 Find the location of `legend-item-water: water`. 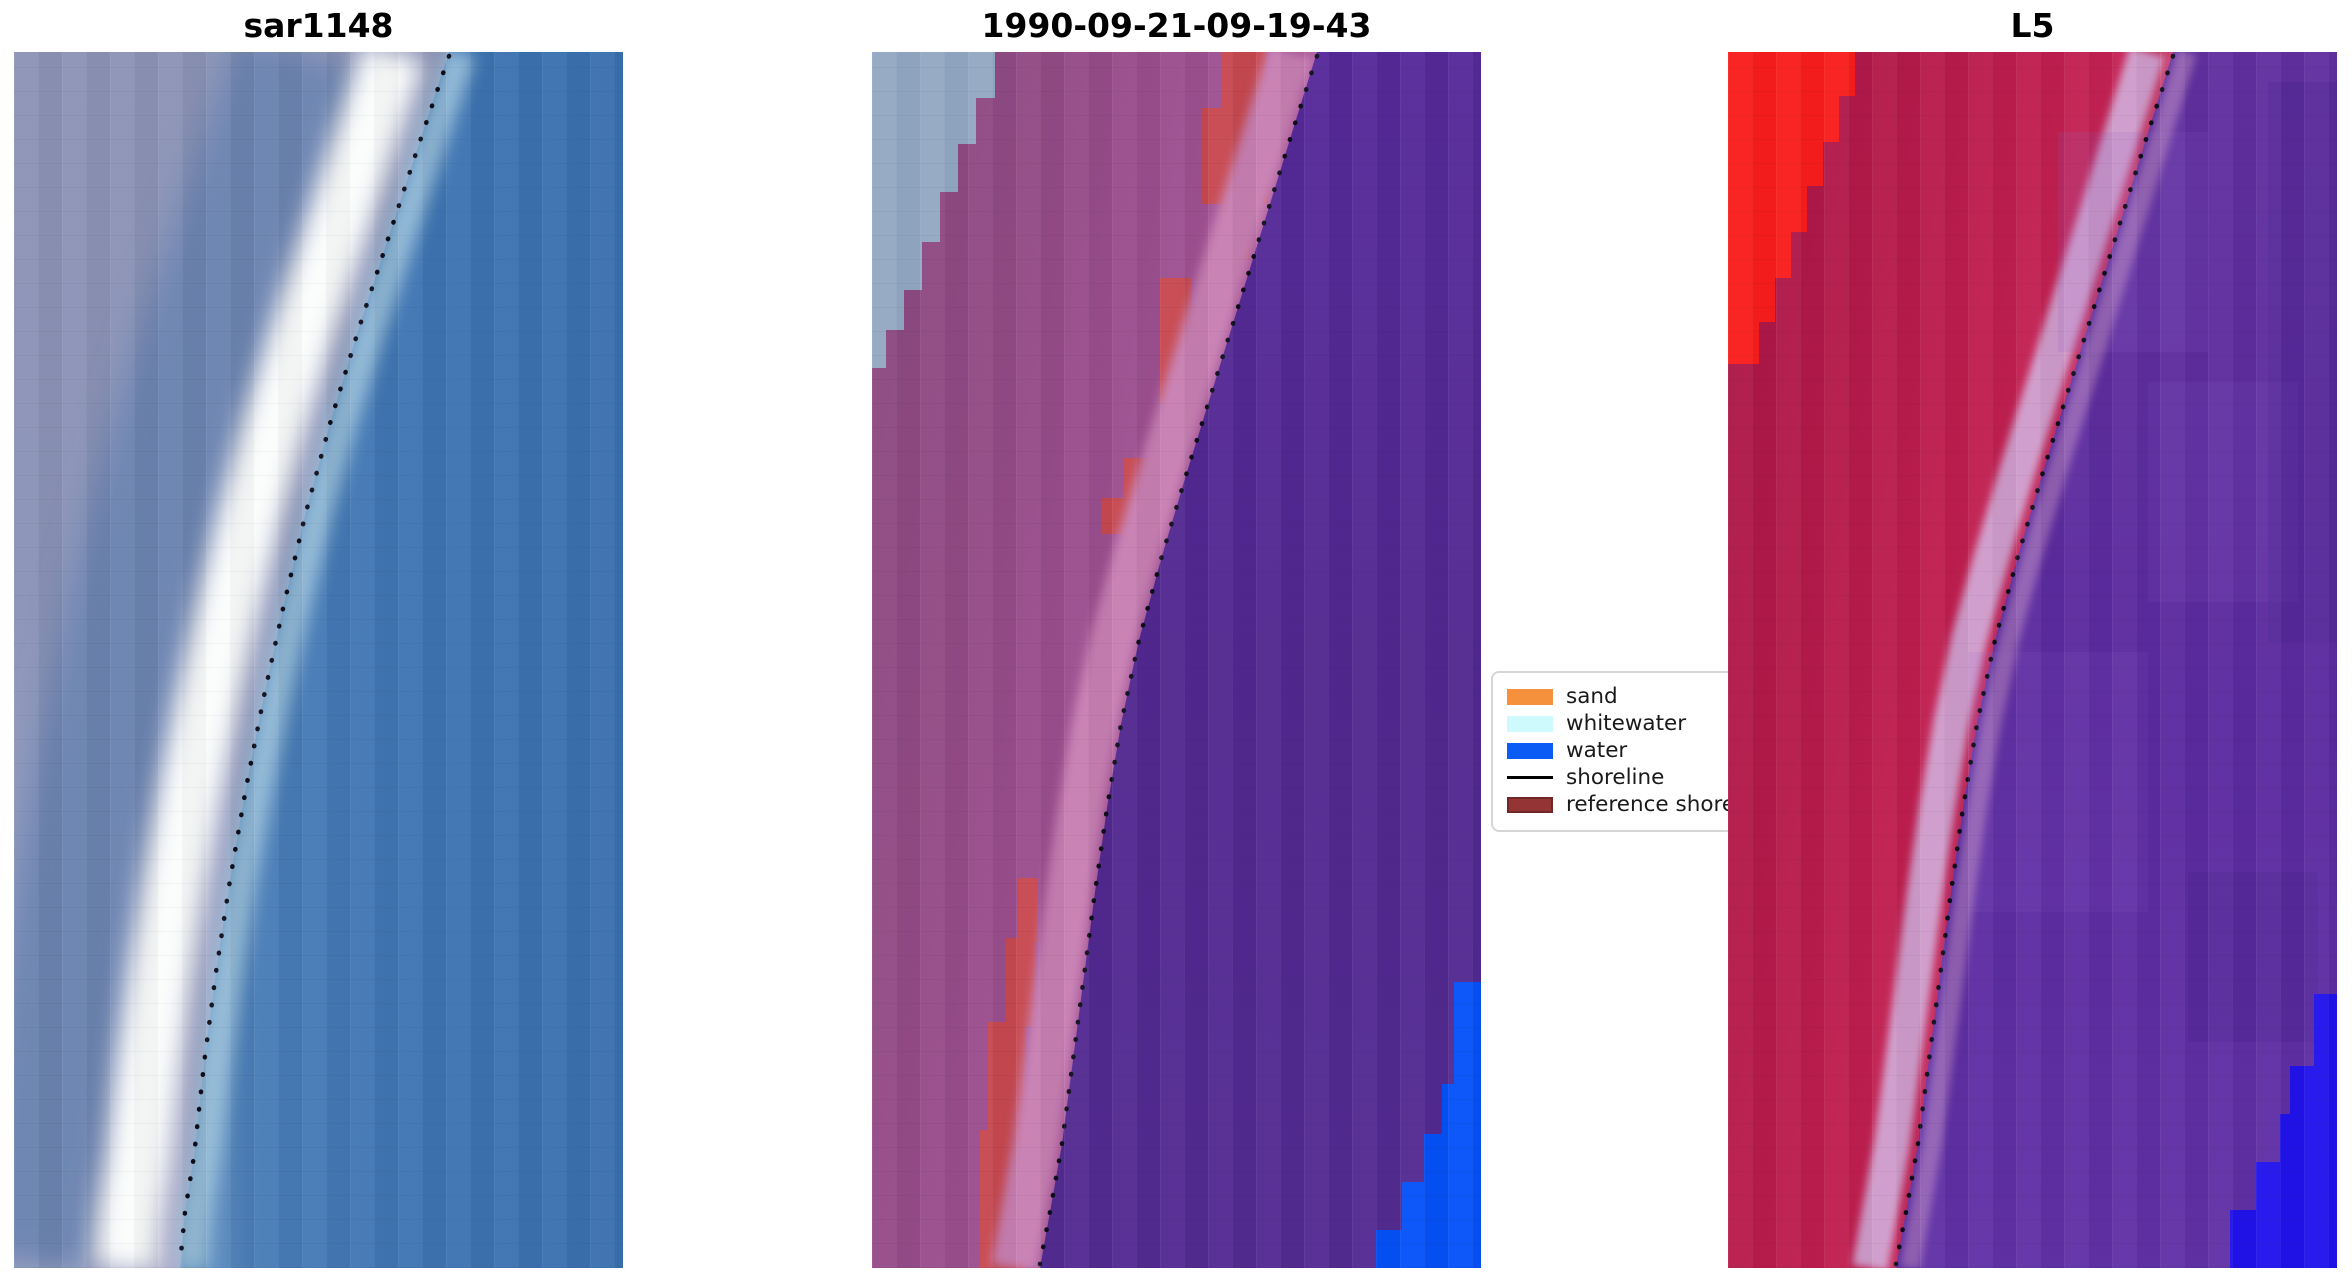

legend-item-water: water is located at coordinates (1640, 750).